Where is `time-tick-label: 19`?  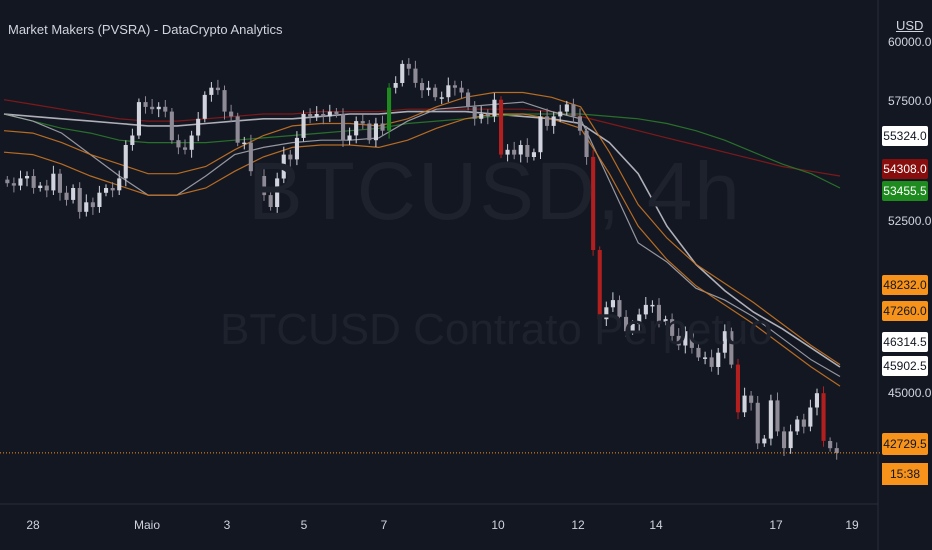 time-tick-label: 19 is located at coordinates (852, 525).